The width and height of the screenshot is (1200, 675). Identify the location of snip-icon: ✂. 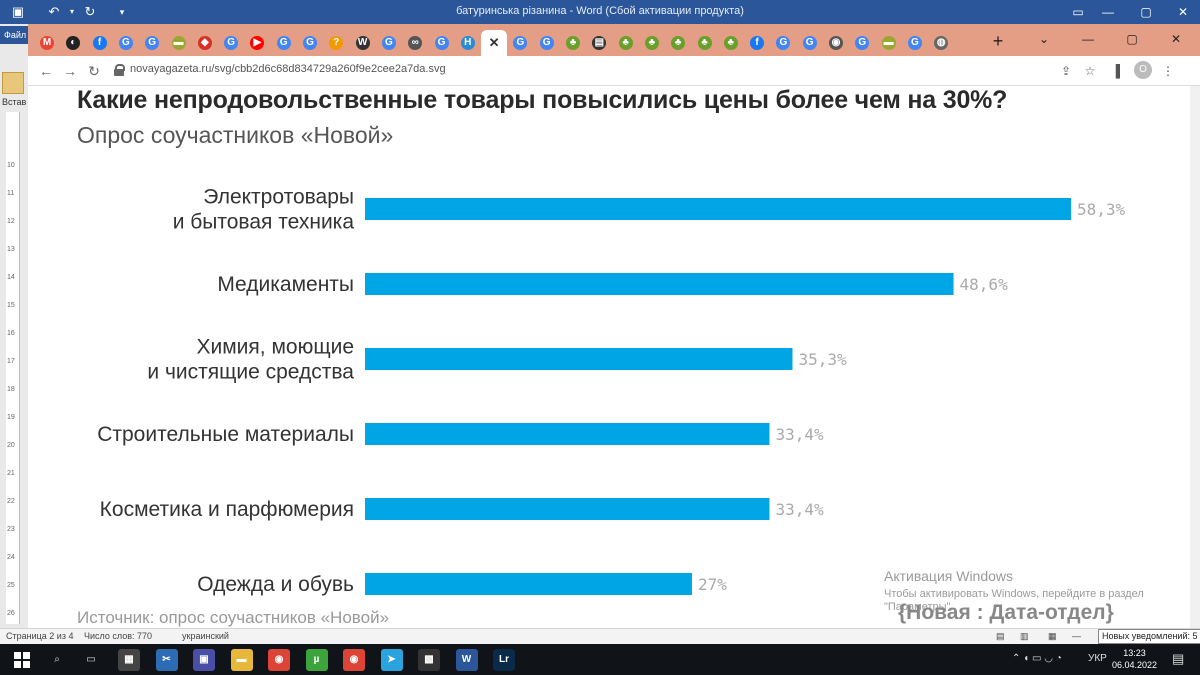
(166, 660).